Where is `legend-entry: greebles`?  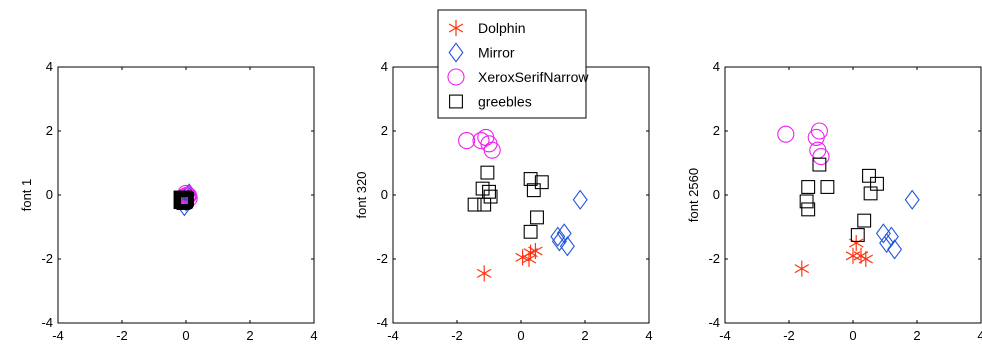
legend-entry: greebles is located at coordinates (490, 102).